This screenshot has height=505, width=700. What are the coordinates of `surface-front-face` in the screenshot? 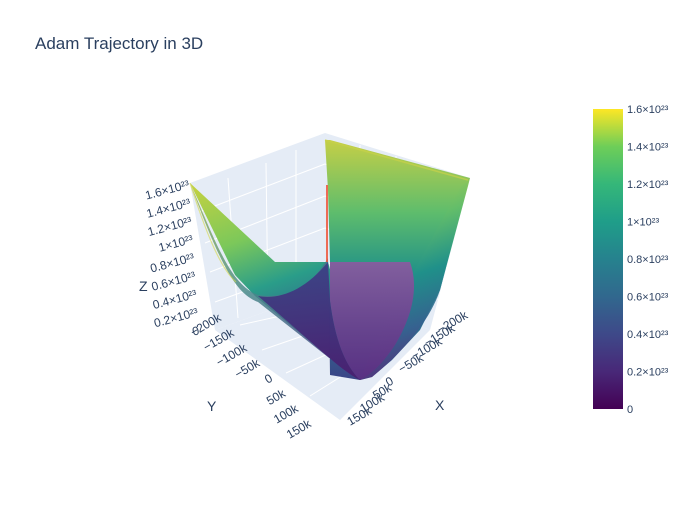 It's located at (372, 321).